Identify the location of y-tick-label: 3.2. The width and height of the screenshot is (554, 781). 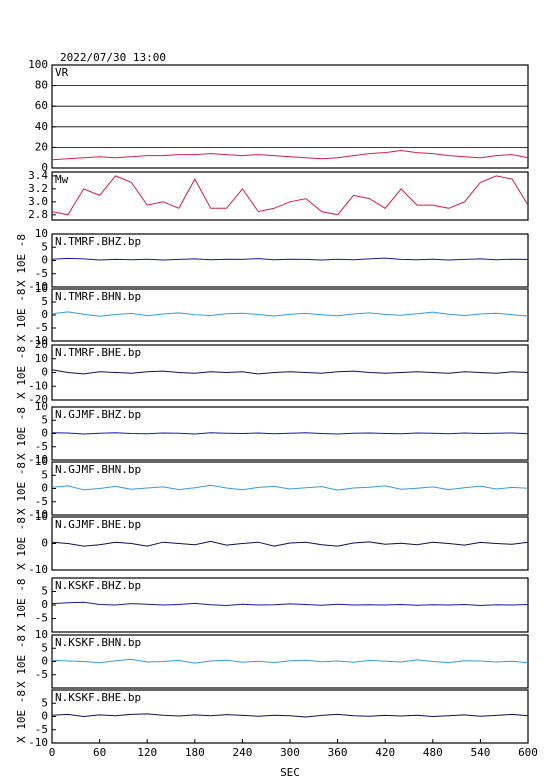
(38, 188).